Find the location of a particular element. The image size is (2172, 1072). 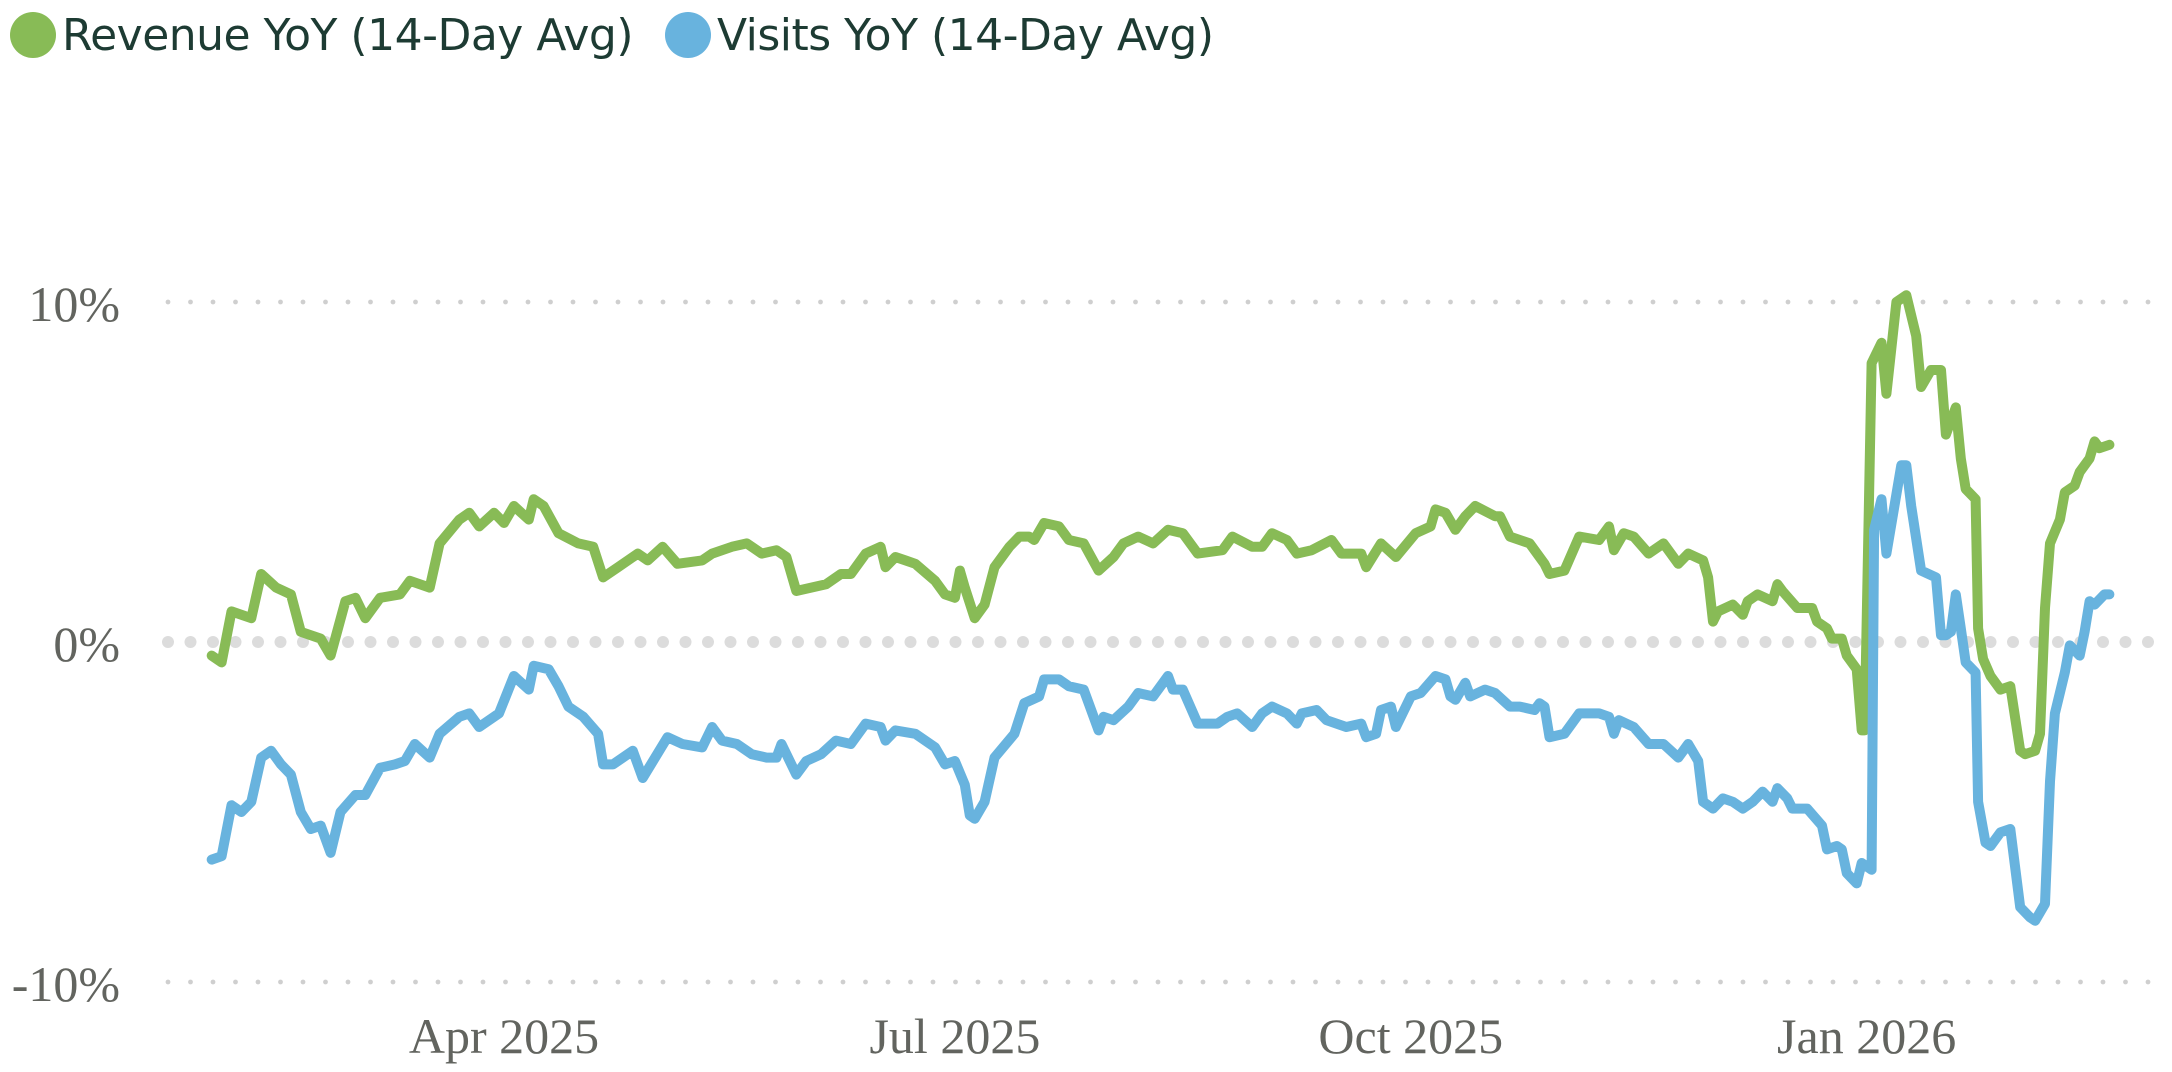

y-axis: 10% 0% -10% is located at coordinates (66, 644).